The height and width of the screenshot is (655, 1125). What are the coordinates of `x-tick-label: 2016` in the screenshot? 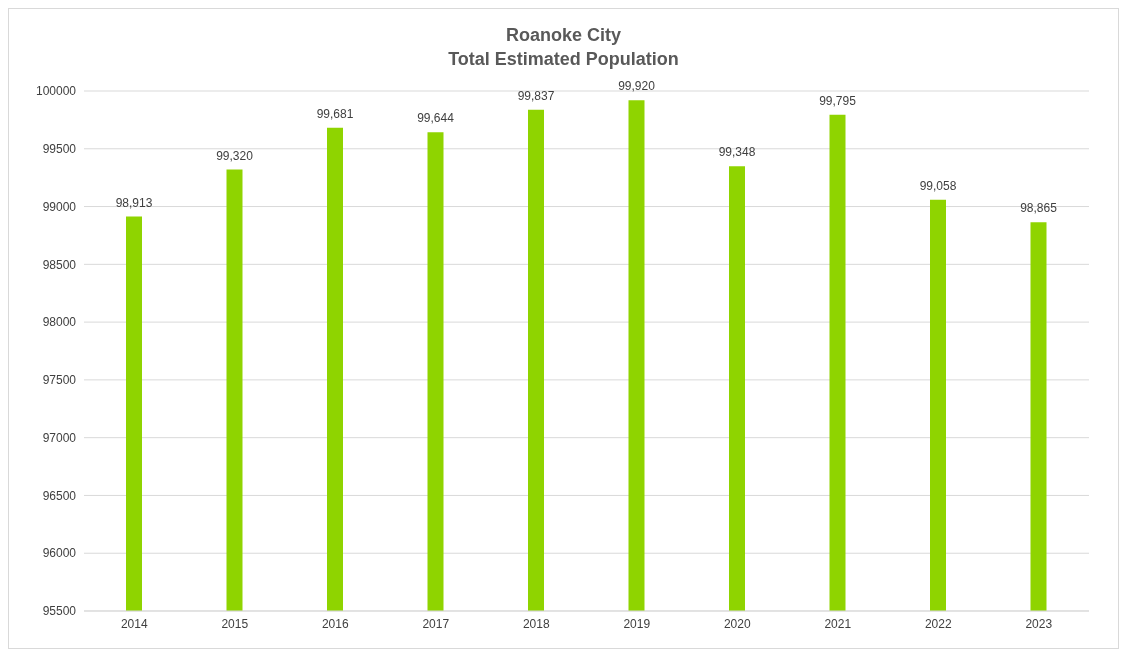 It's located at (335, 623).